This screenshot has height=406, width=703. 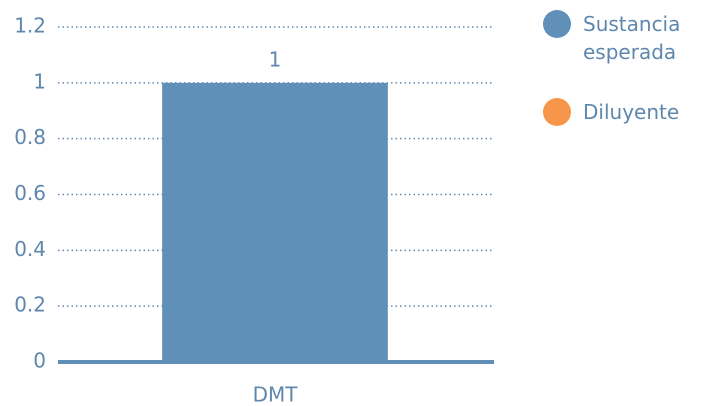 I want to click on x-tick-label: DMT, so click(x=276, y=394).